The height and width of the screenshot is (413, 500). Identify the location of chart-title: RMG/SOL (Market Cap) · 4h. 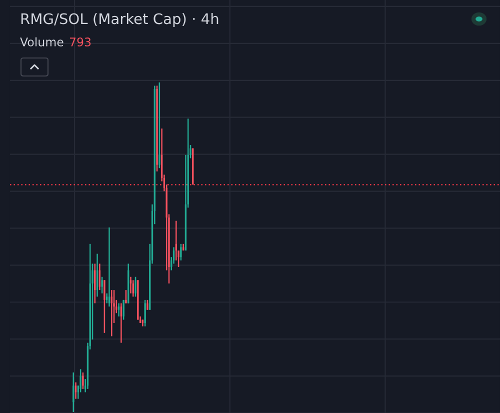
(119, 20).